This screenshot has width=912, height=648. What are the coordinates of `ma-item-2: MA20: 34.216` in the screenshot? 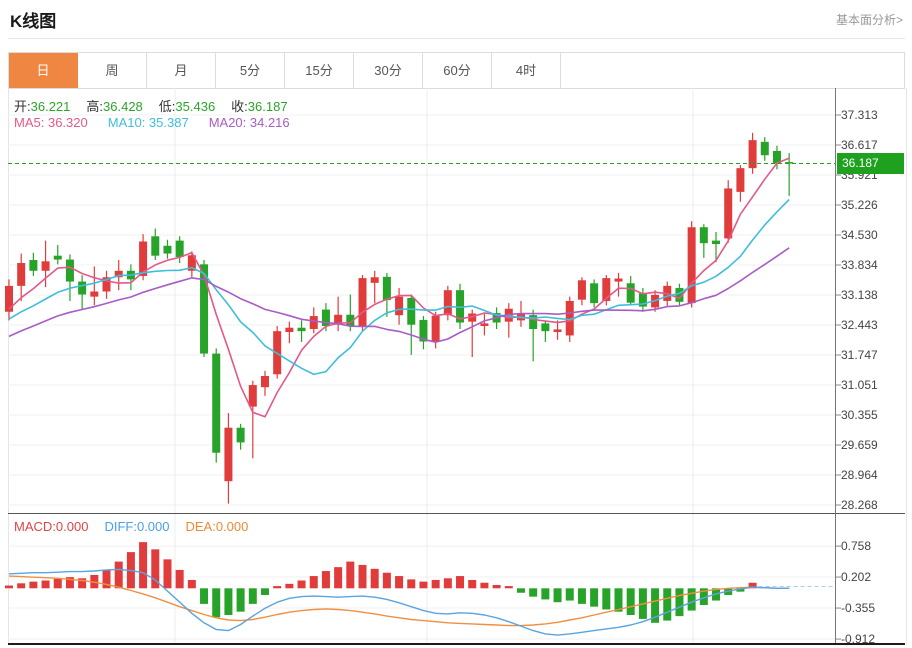 It's located at (249, 122).